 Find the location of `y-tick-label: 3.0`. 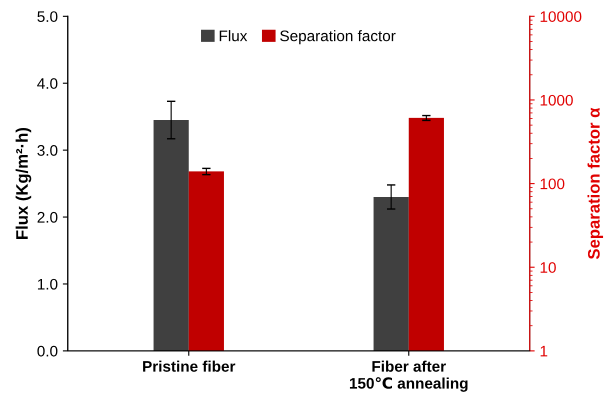

y-tick-label: 3.0 is located at coordinates (47, 150).